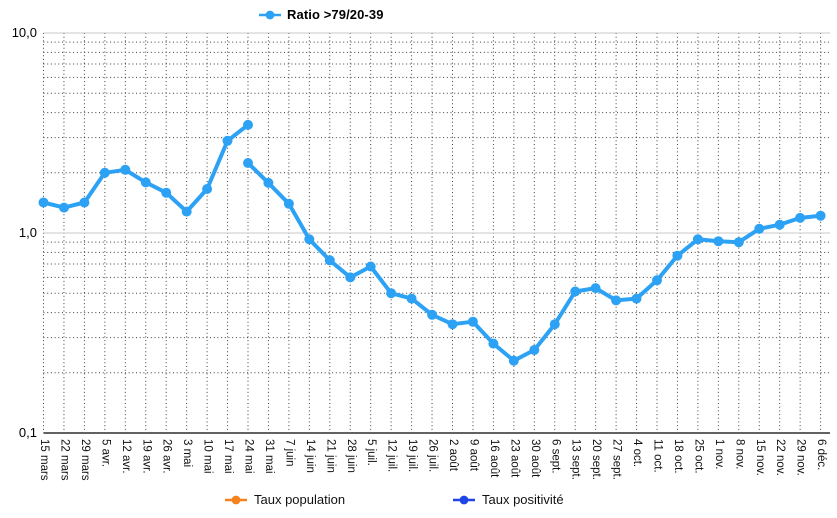  What do you see at coordinates (309, 456) in the screenshot?
I see `x-tick-label: 14 juin` at bounding box center [309, 456].